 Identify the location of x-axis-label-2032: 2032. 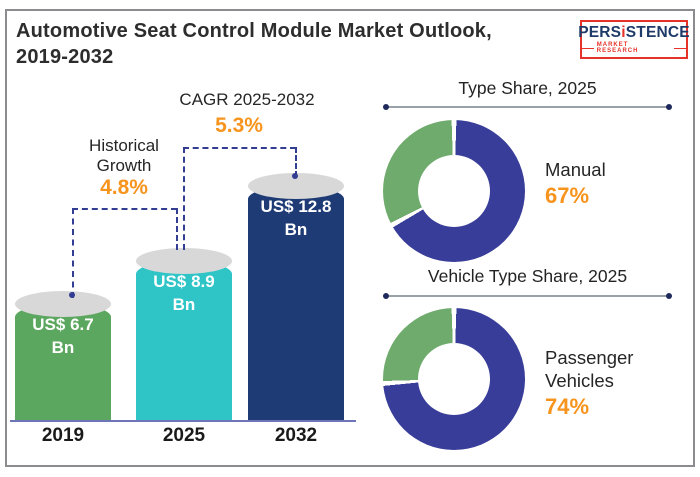
(296, 435).